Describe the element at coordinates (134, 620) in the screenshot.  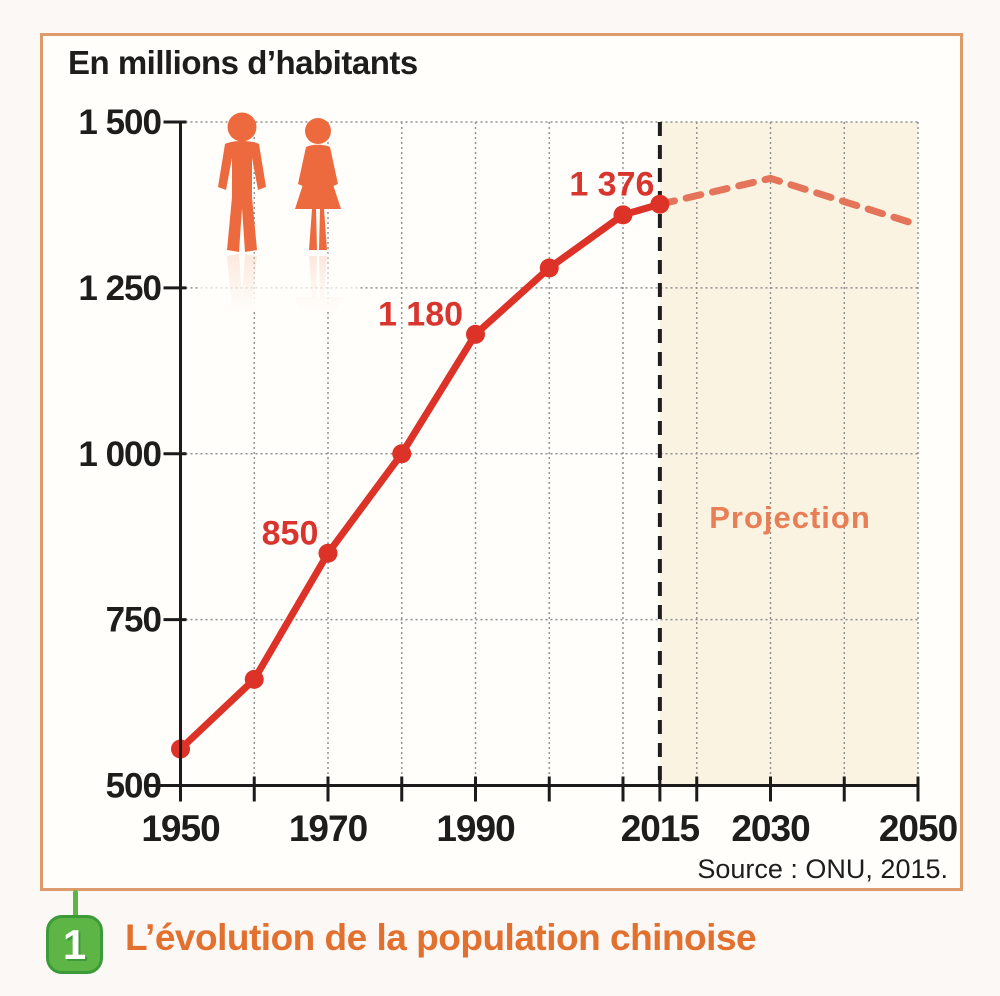
I see `y-tick-label: 750` at that location.